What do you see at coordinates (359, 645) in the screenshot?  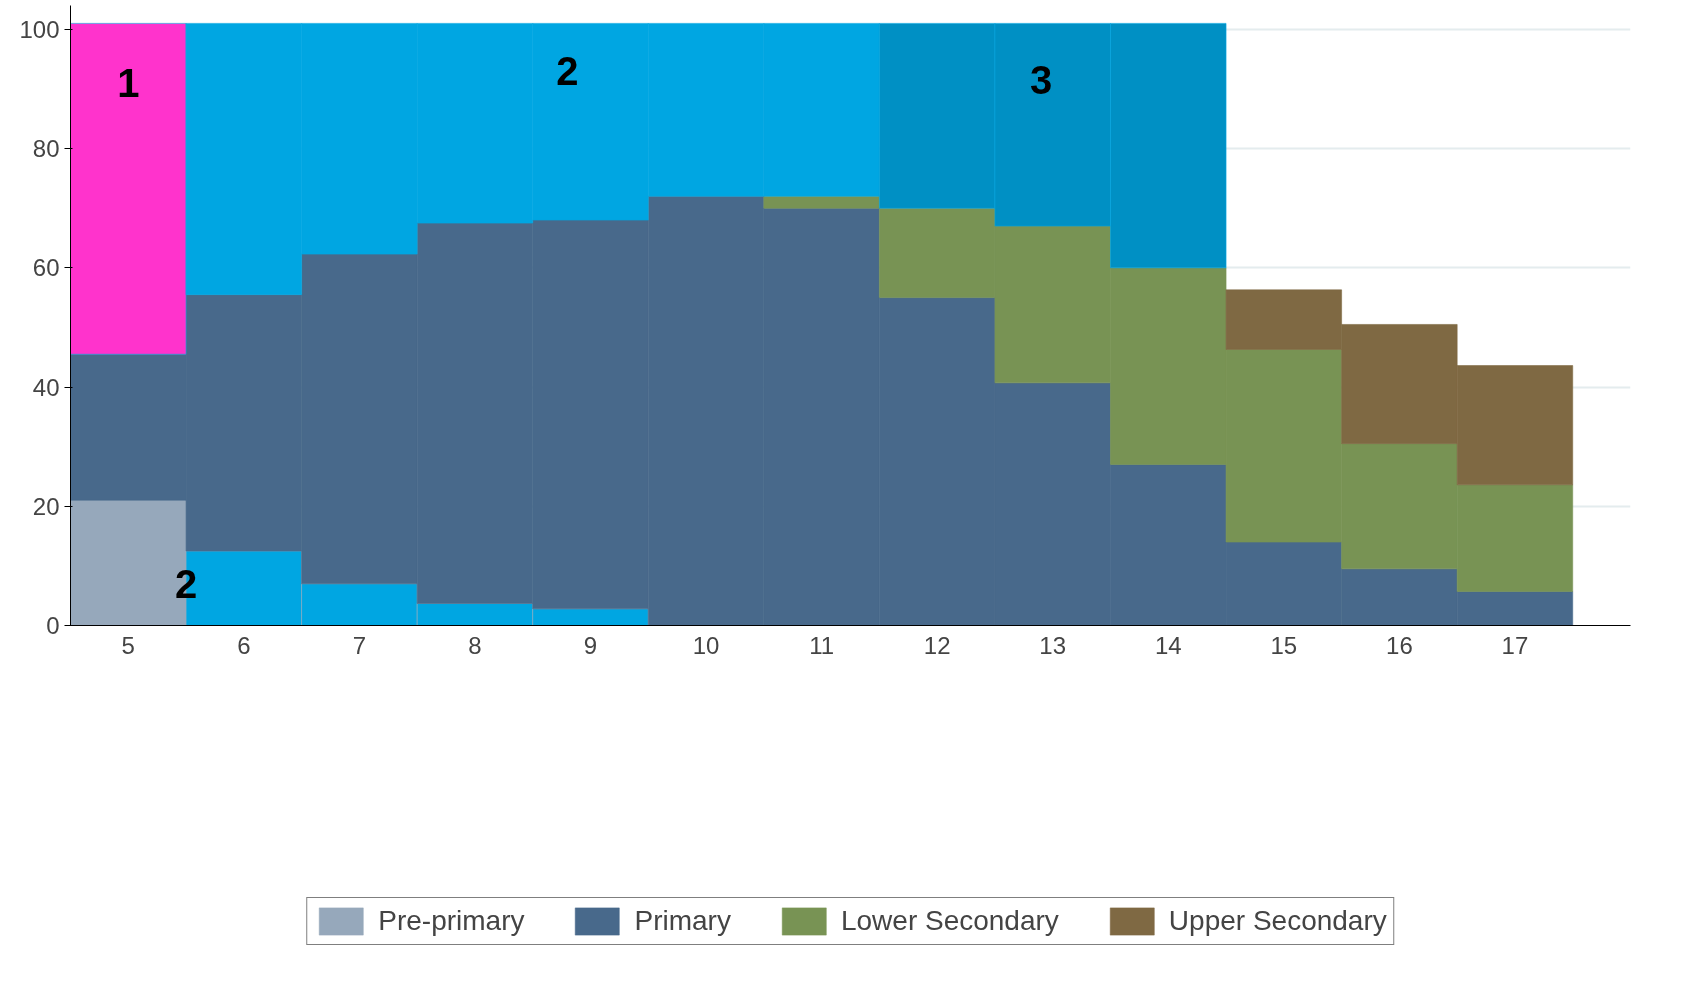 I see `x-tick-label: 7` at bounding box center [359, 645].